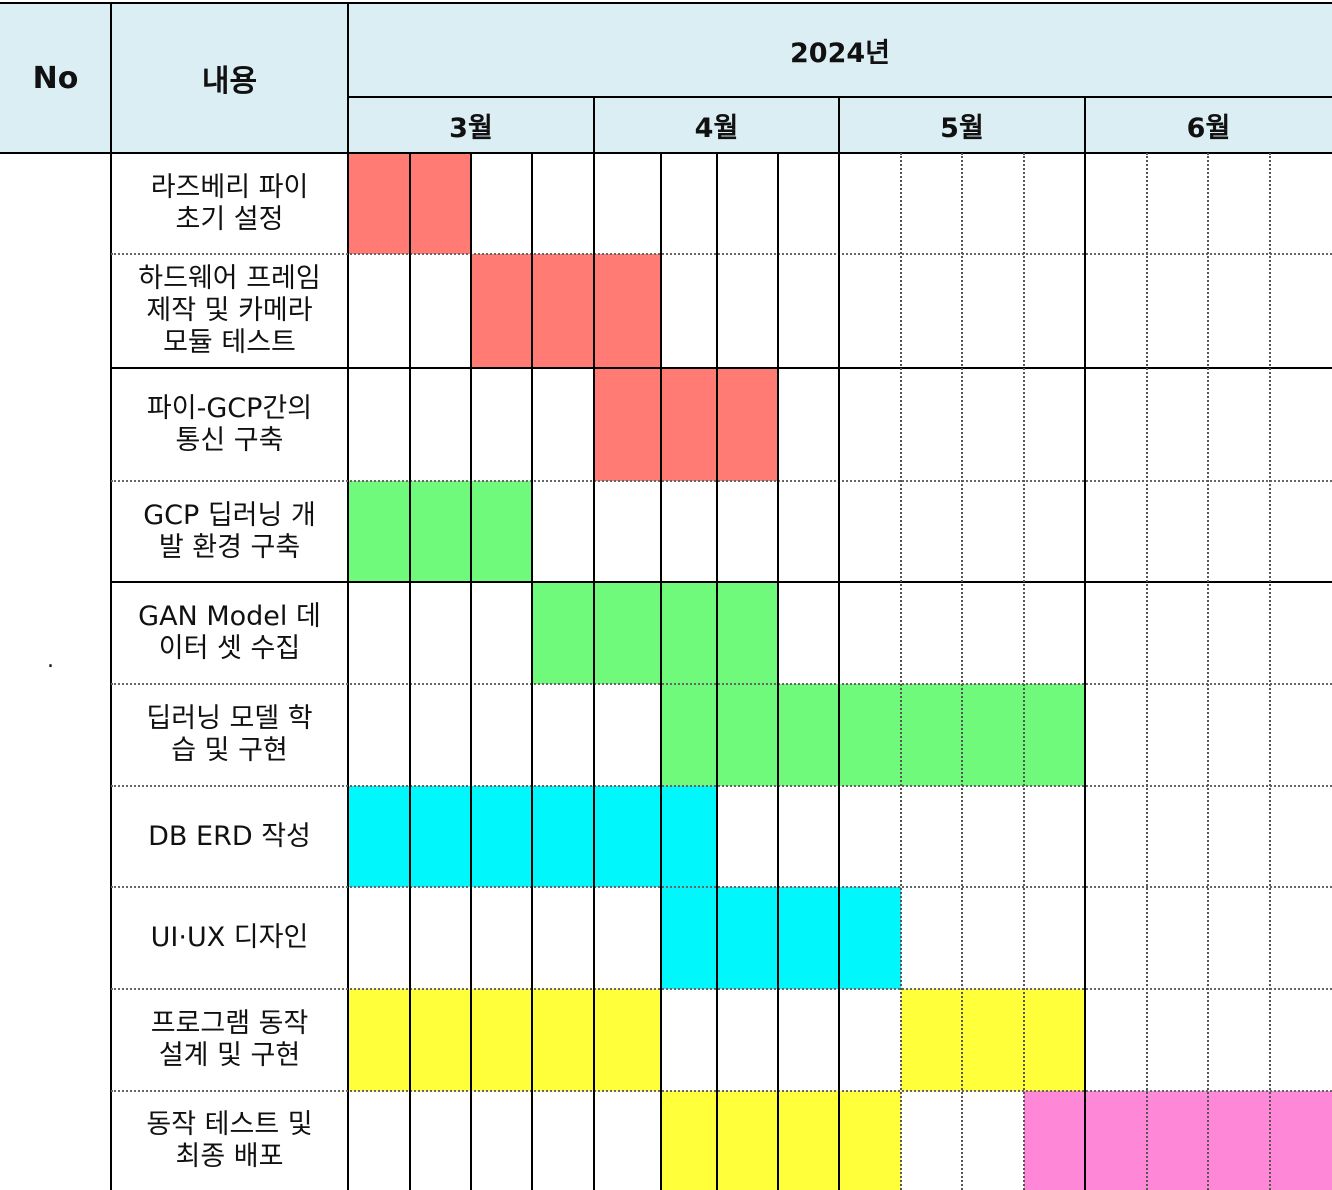 The image size is (1332, 1190). I want to click on month-header-april: 4월, so click(716, 125).